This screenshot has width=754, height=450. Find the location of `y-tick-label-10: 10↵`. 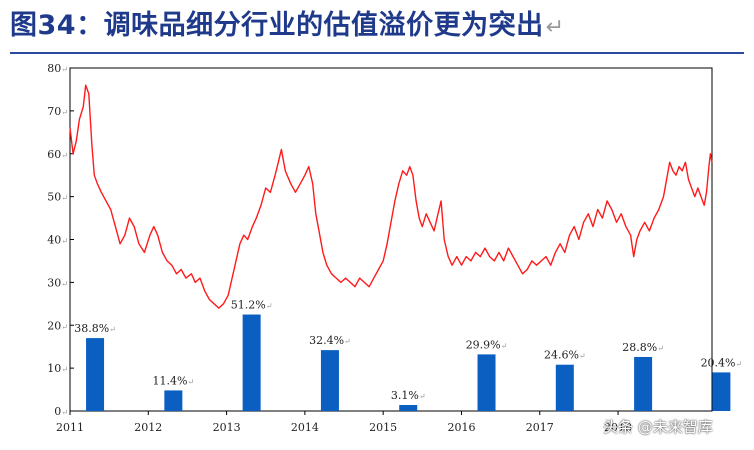

y-tick-label-10: 10↵ is located at coordinates (57, 368).